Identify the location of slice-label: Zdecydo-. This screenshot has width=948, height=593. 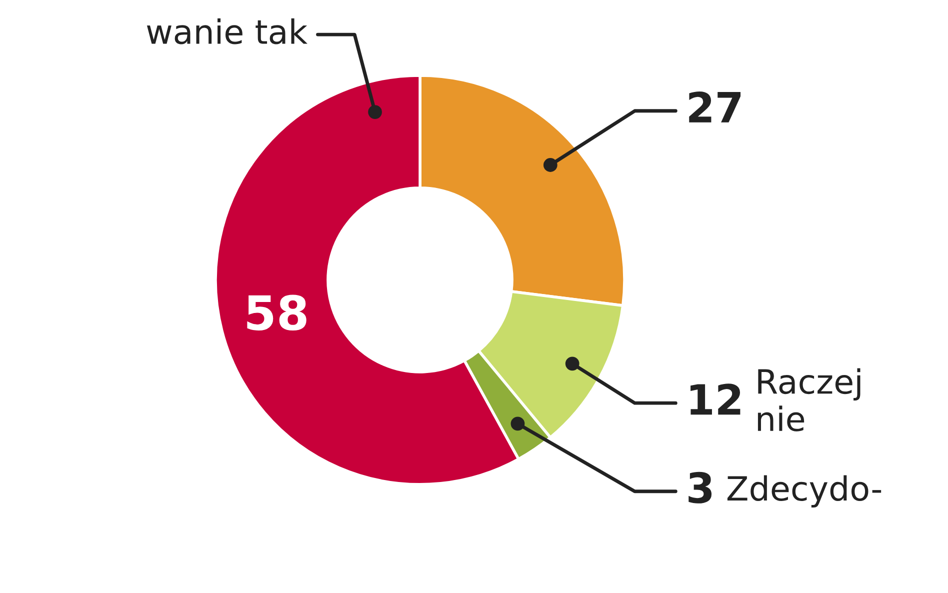
(804, 491).